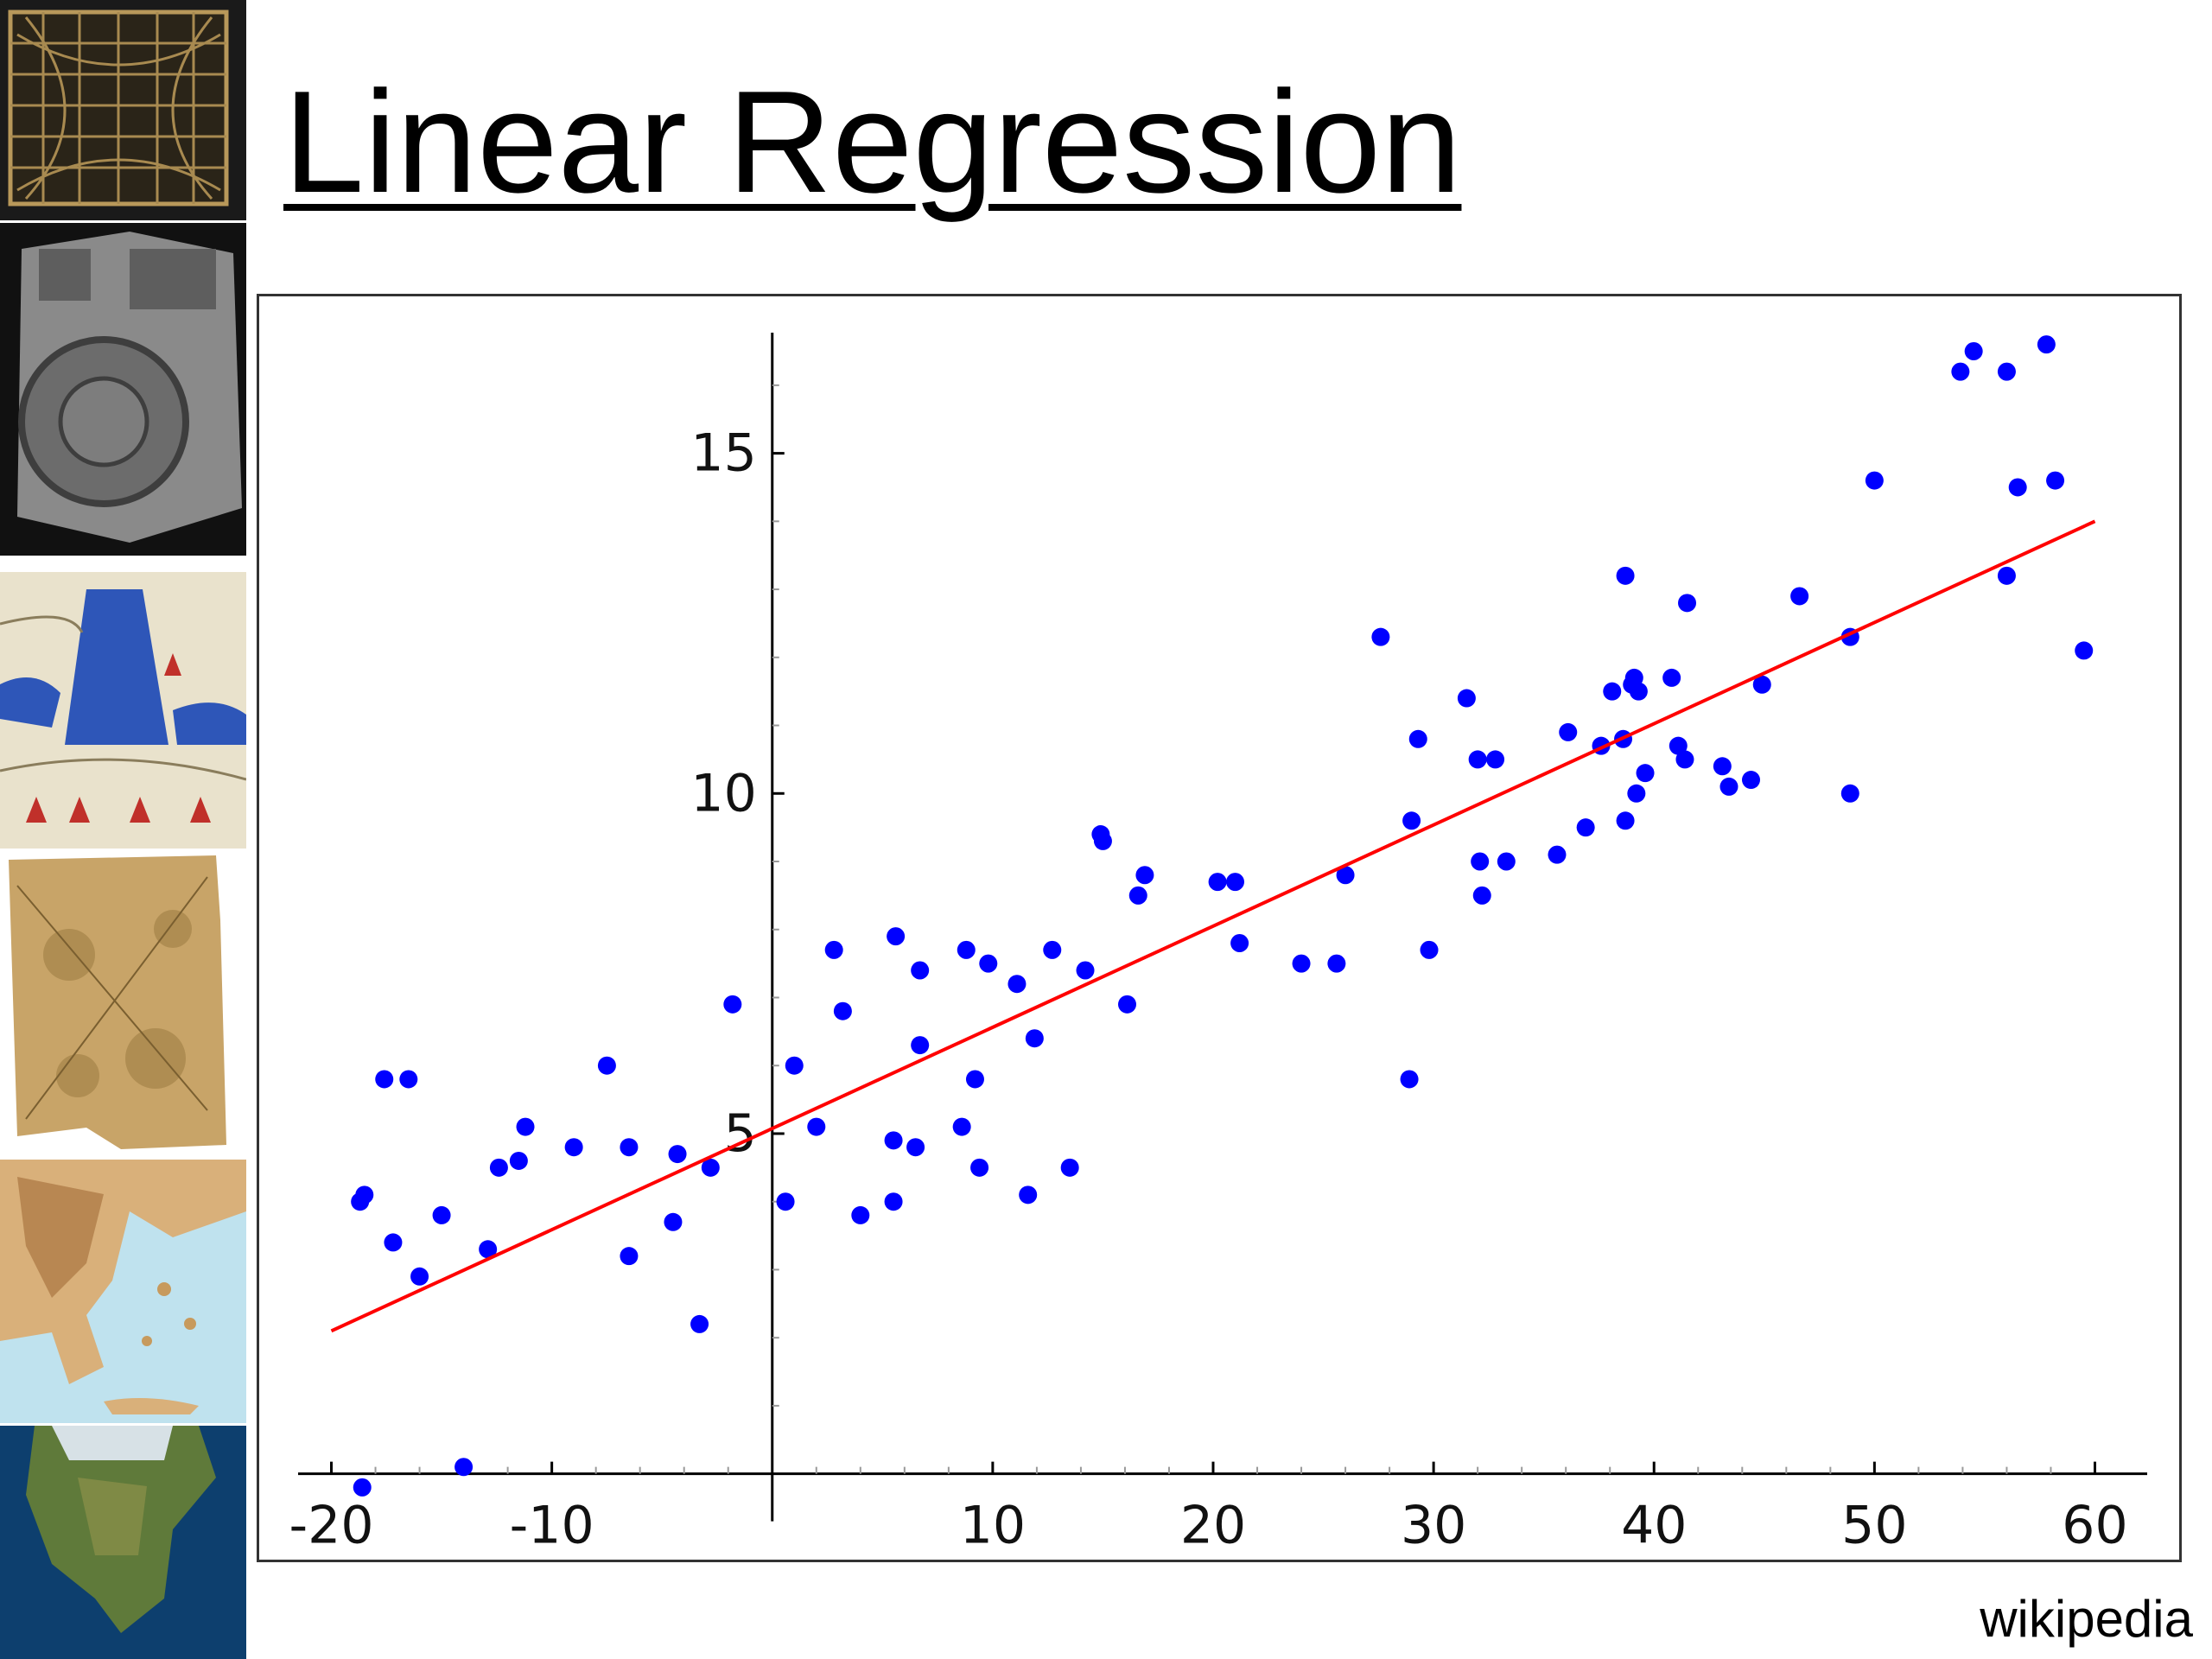 The height and width of the screenshot is (1659, 2212). Describe the element at coordinates (1433, 1526) in the screenshot. I see `x-tick-label: 30` at that location.